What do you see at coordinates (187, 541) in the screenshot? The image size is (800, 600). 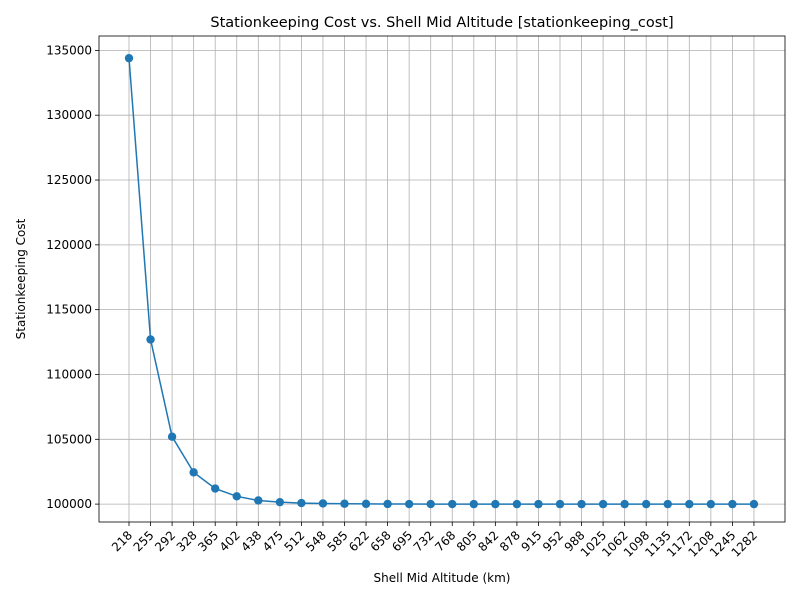 I see `x-tick-label: 328` at bounding box center [187, 541].